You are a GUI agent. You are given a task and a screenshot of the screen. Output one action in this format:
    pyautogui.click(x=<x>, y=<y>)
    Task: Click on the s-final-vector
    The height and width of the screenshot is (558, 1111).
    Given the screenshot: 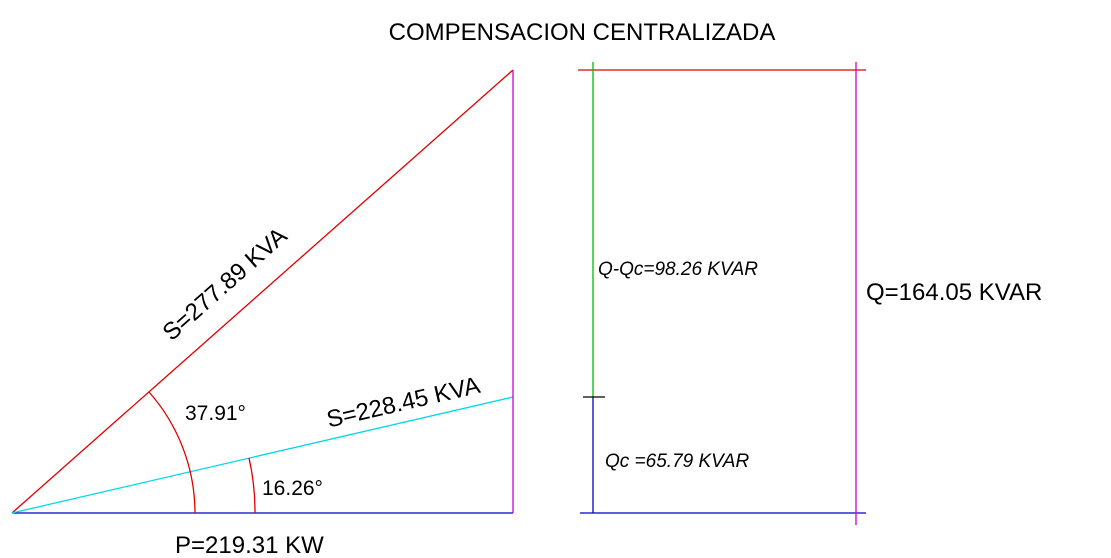 What is the action you would take?
    pyautogui.click(x=262, y=455)
    